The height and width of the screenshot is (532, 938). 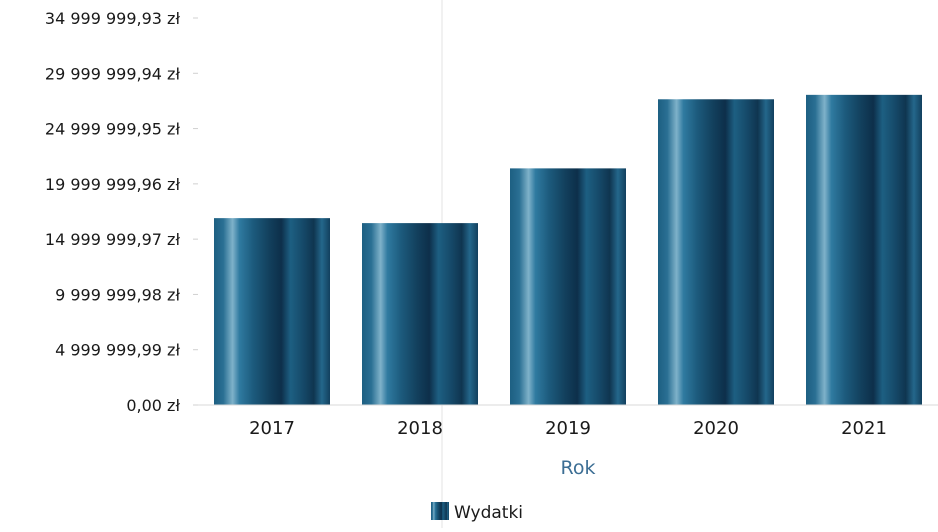 I want to click on bar-2020, so click(x=716, y=252).